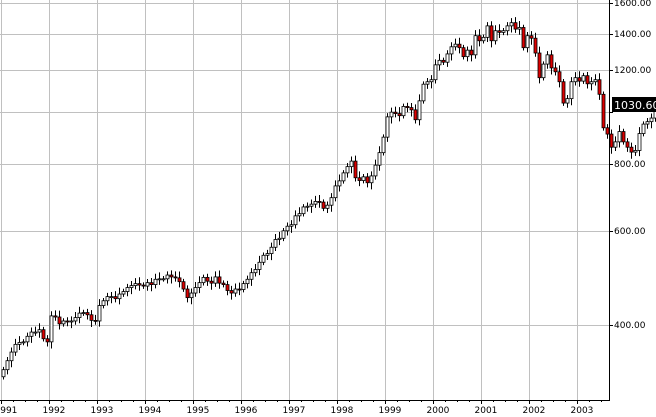  Describe the element at coordinates (102, 411) in the screenshot. I see `x-tick-label: 1993` at that location.